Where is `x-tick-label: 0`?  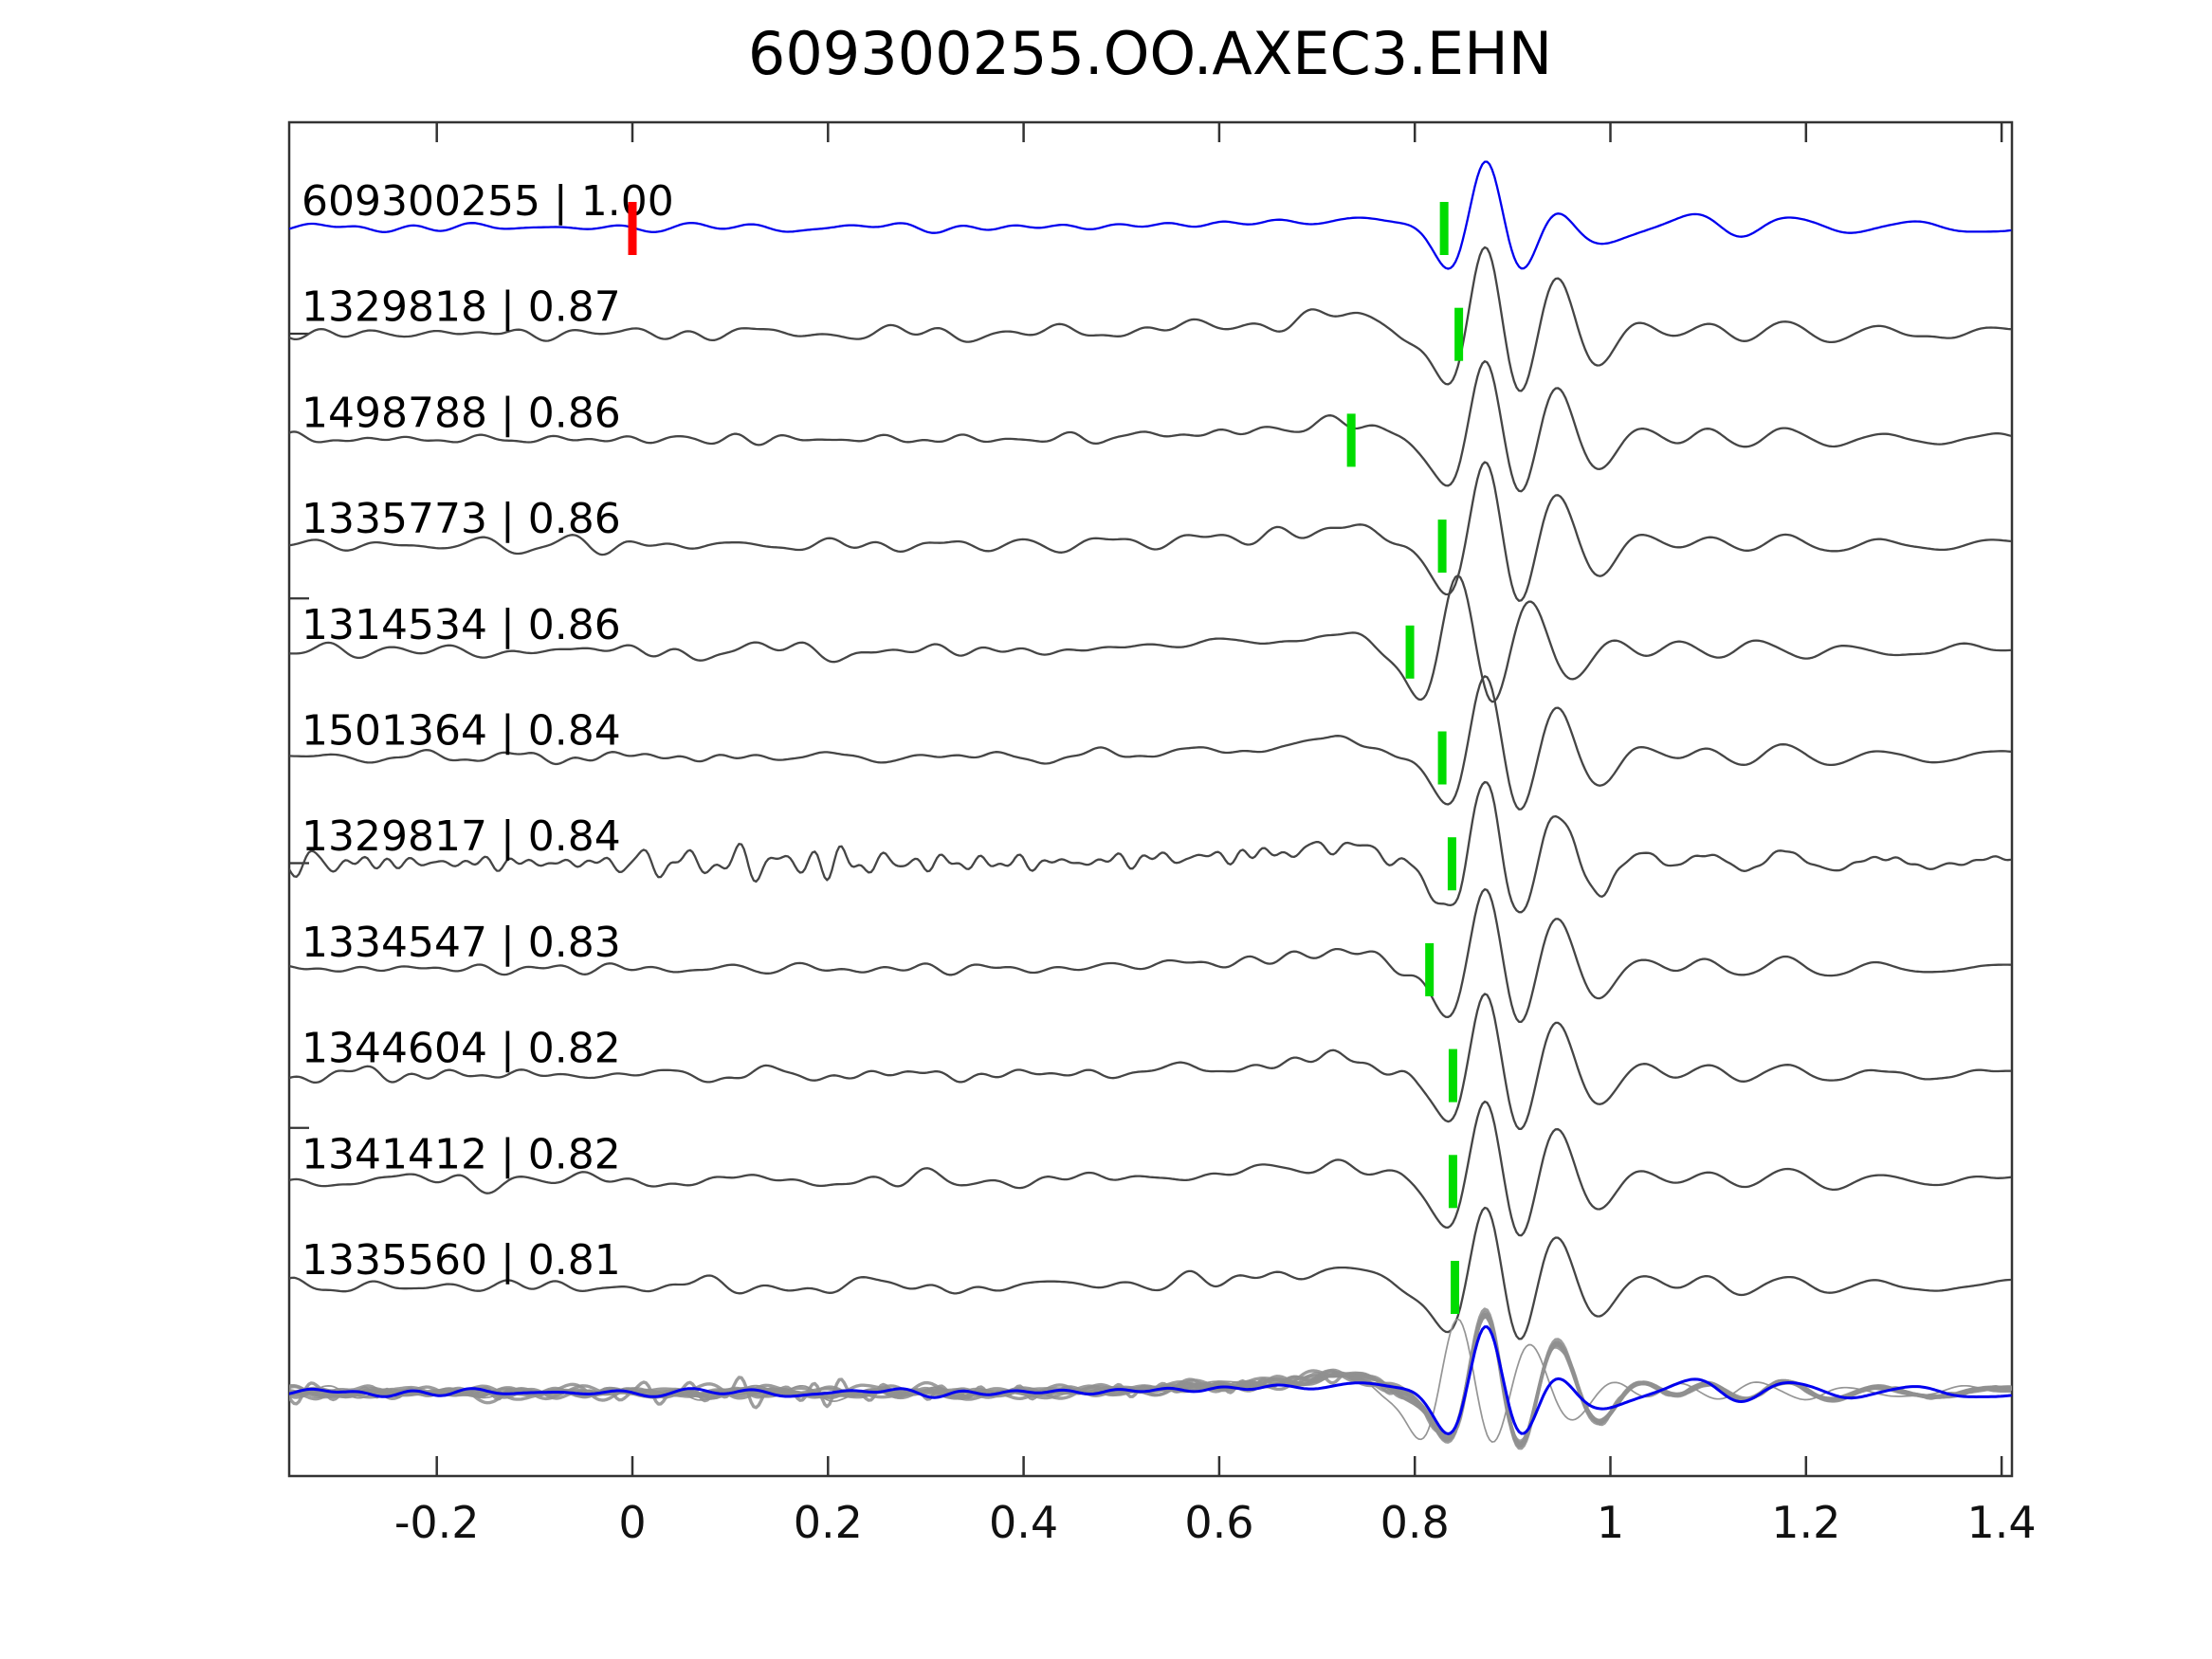
x-tick-label: 0 is located at coordinates (632, 1522).